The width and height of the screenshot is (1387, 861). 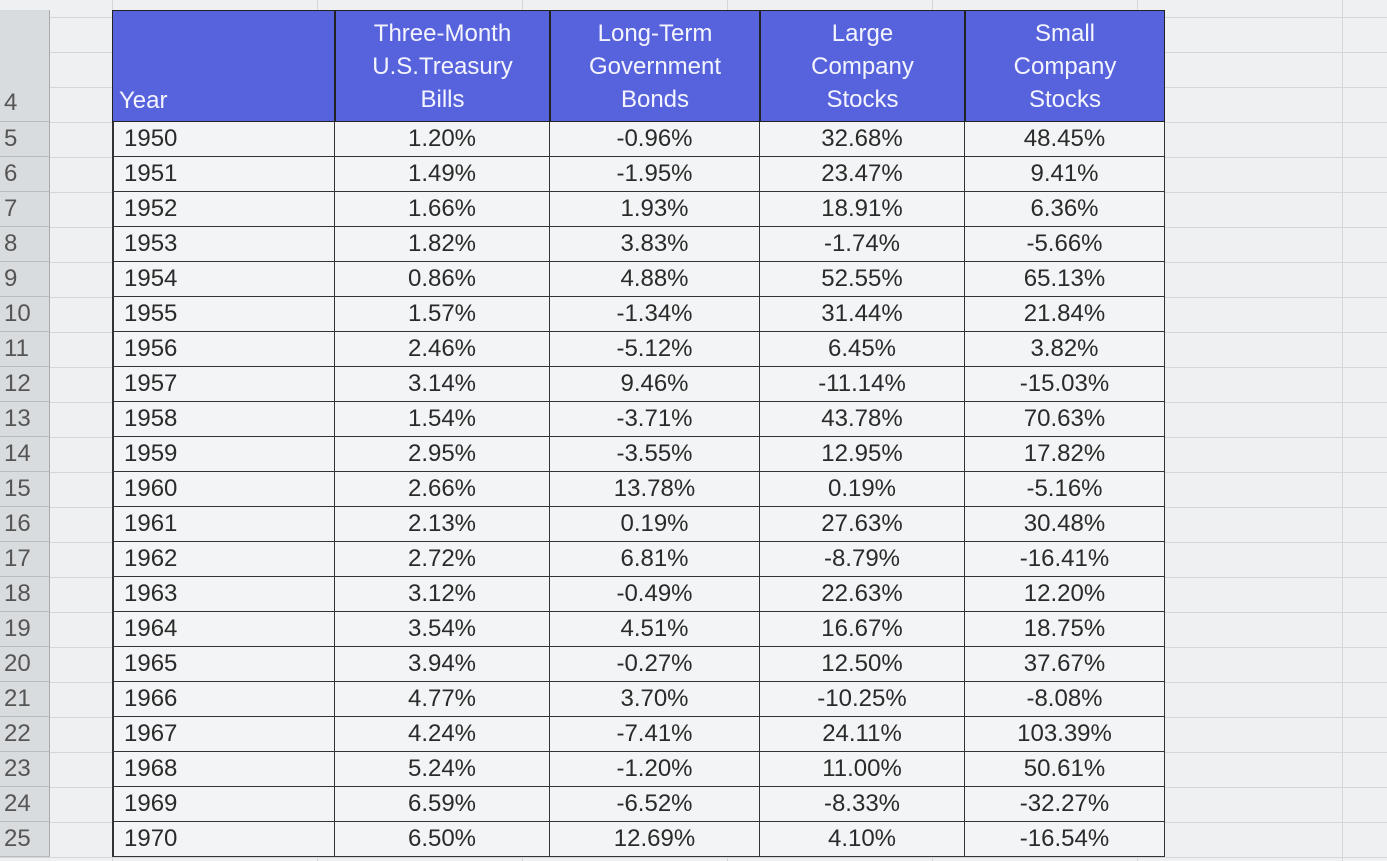 What do you see at coordinates (655, 454) in the screenshot?
I see `return-cell: -3.55%` at bounding box center [655, 454].